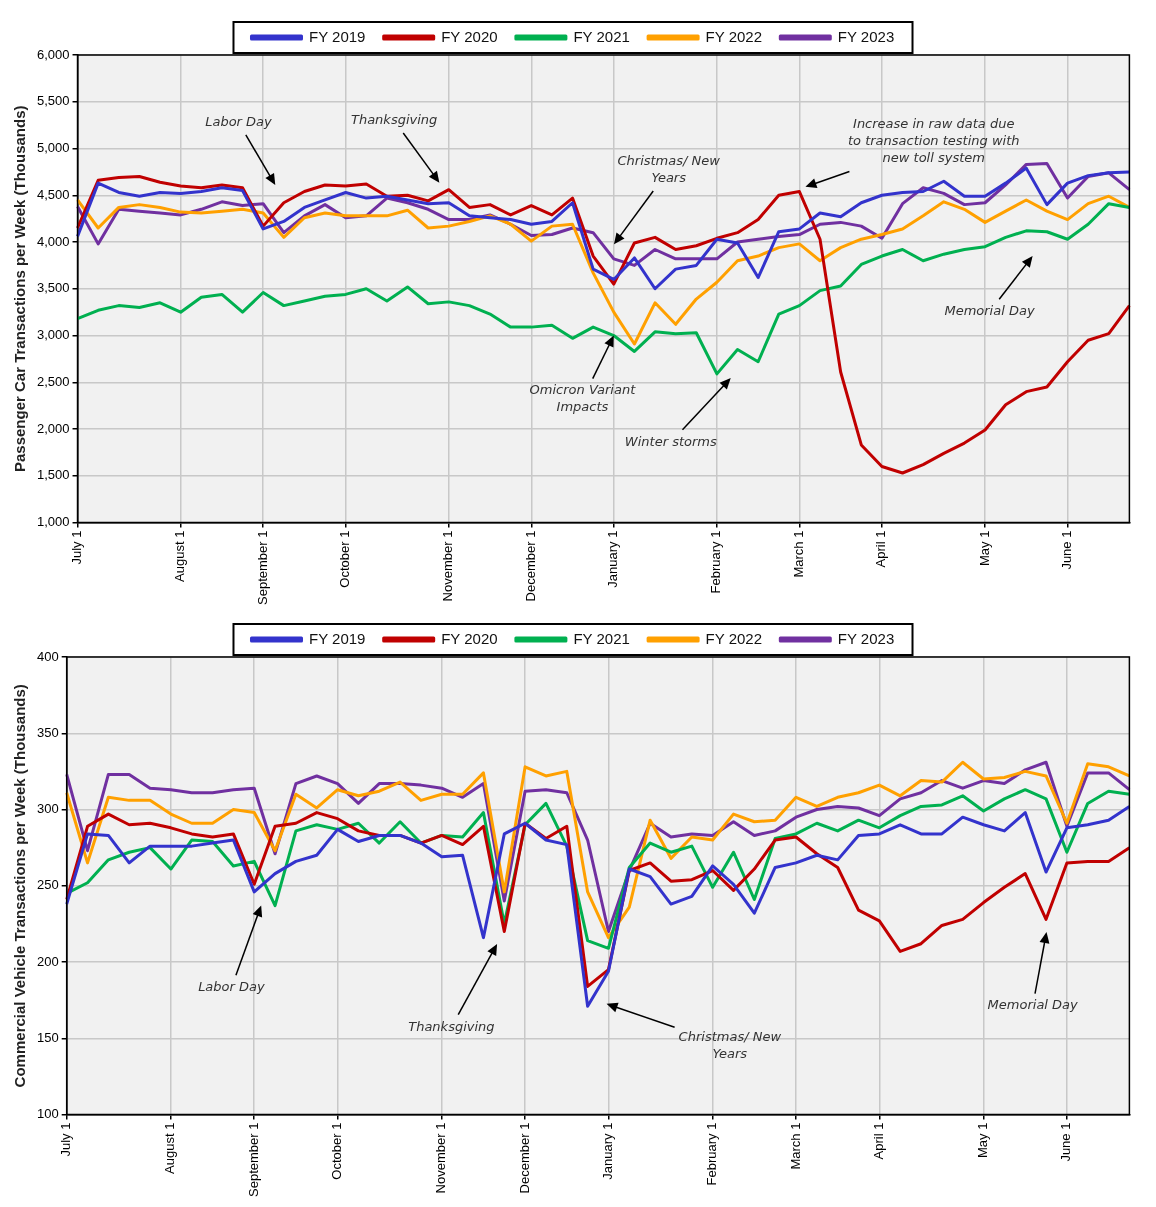 This screenshot has width=1156, height=1207. Describe the element at coordinates (53, 288) in the screenshot. I see `y-tick-label: 3,500` at that location.